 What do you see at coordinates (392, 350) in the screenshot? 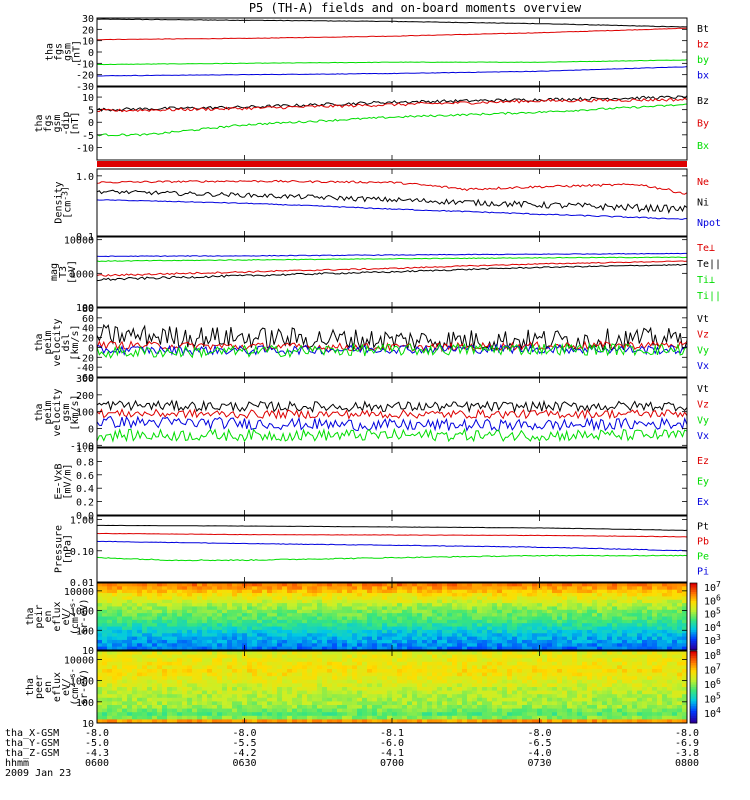
I see `series-line-Vy` at bounding box center [392, 350].